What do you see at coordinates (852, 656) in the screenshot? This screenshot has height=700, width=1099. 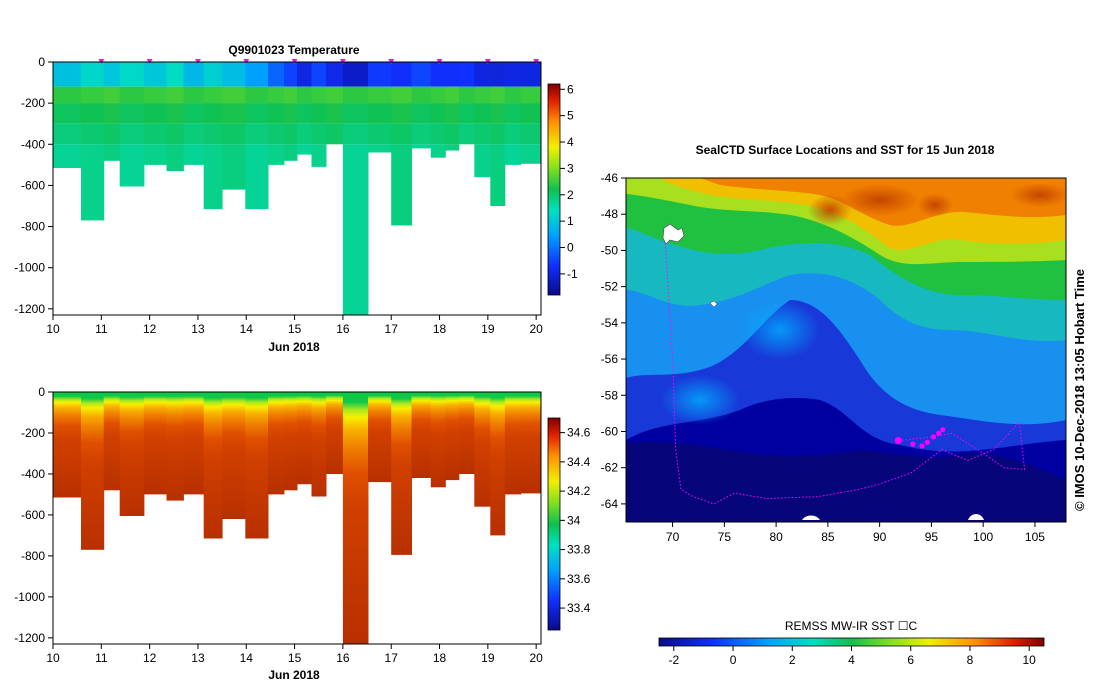 I see `sst-colorbar-ticks: -2 0 2 4 6 8 10` at bounding box center [852, 656].